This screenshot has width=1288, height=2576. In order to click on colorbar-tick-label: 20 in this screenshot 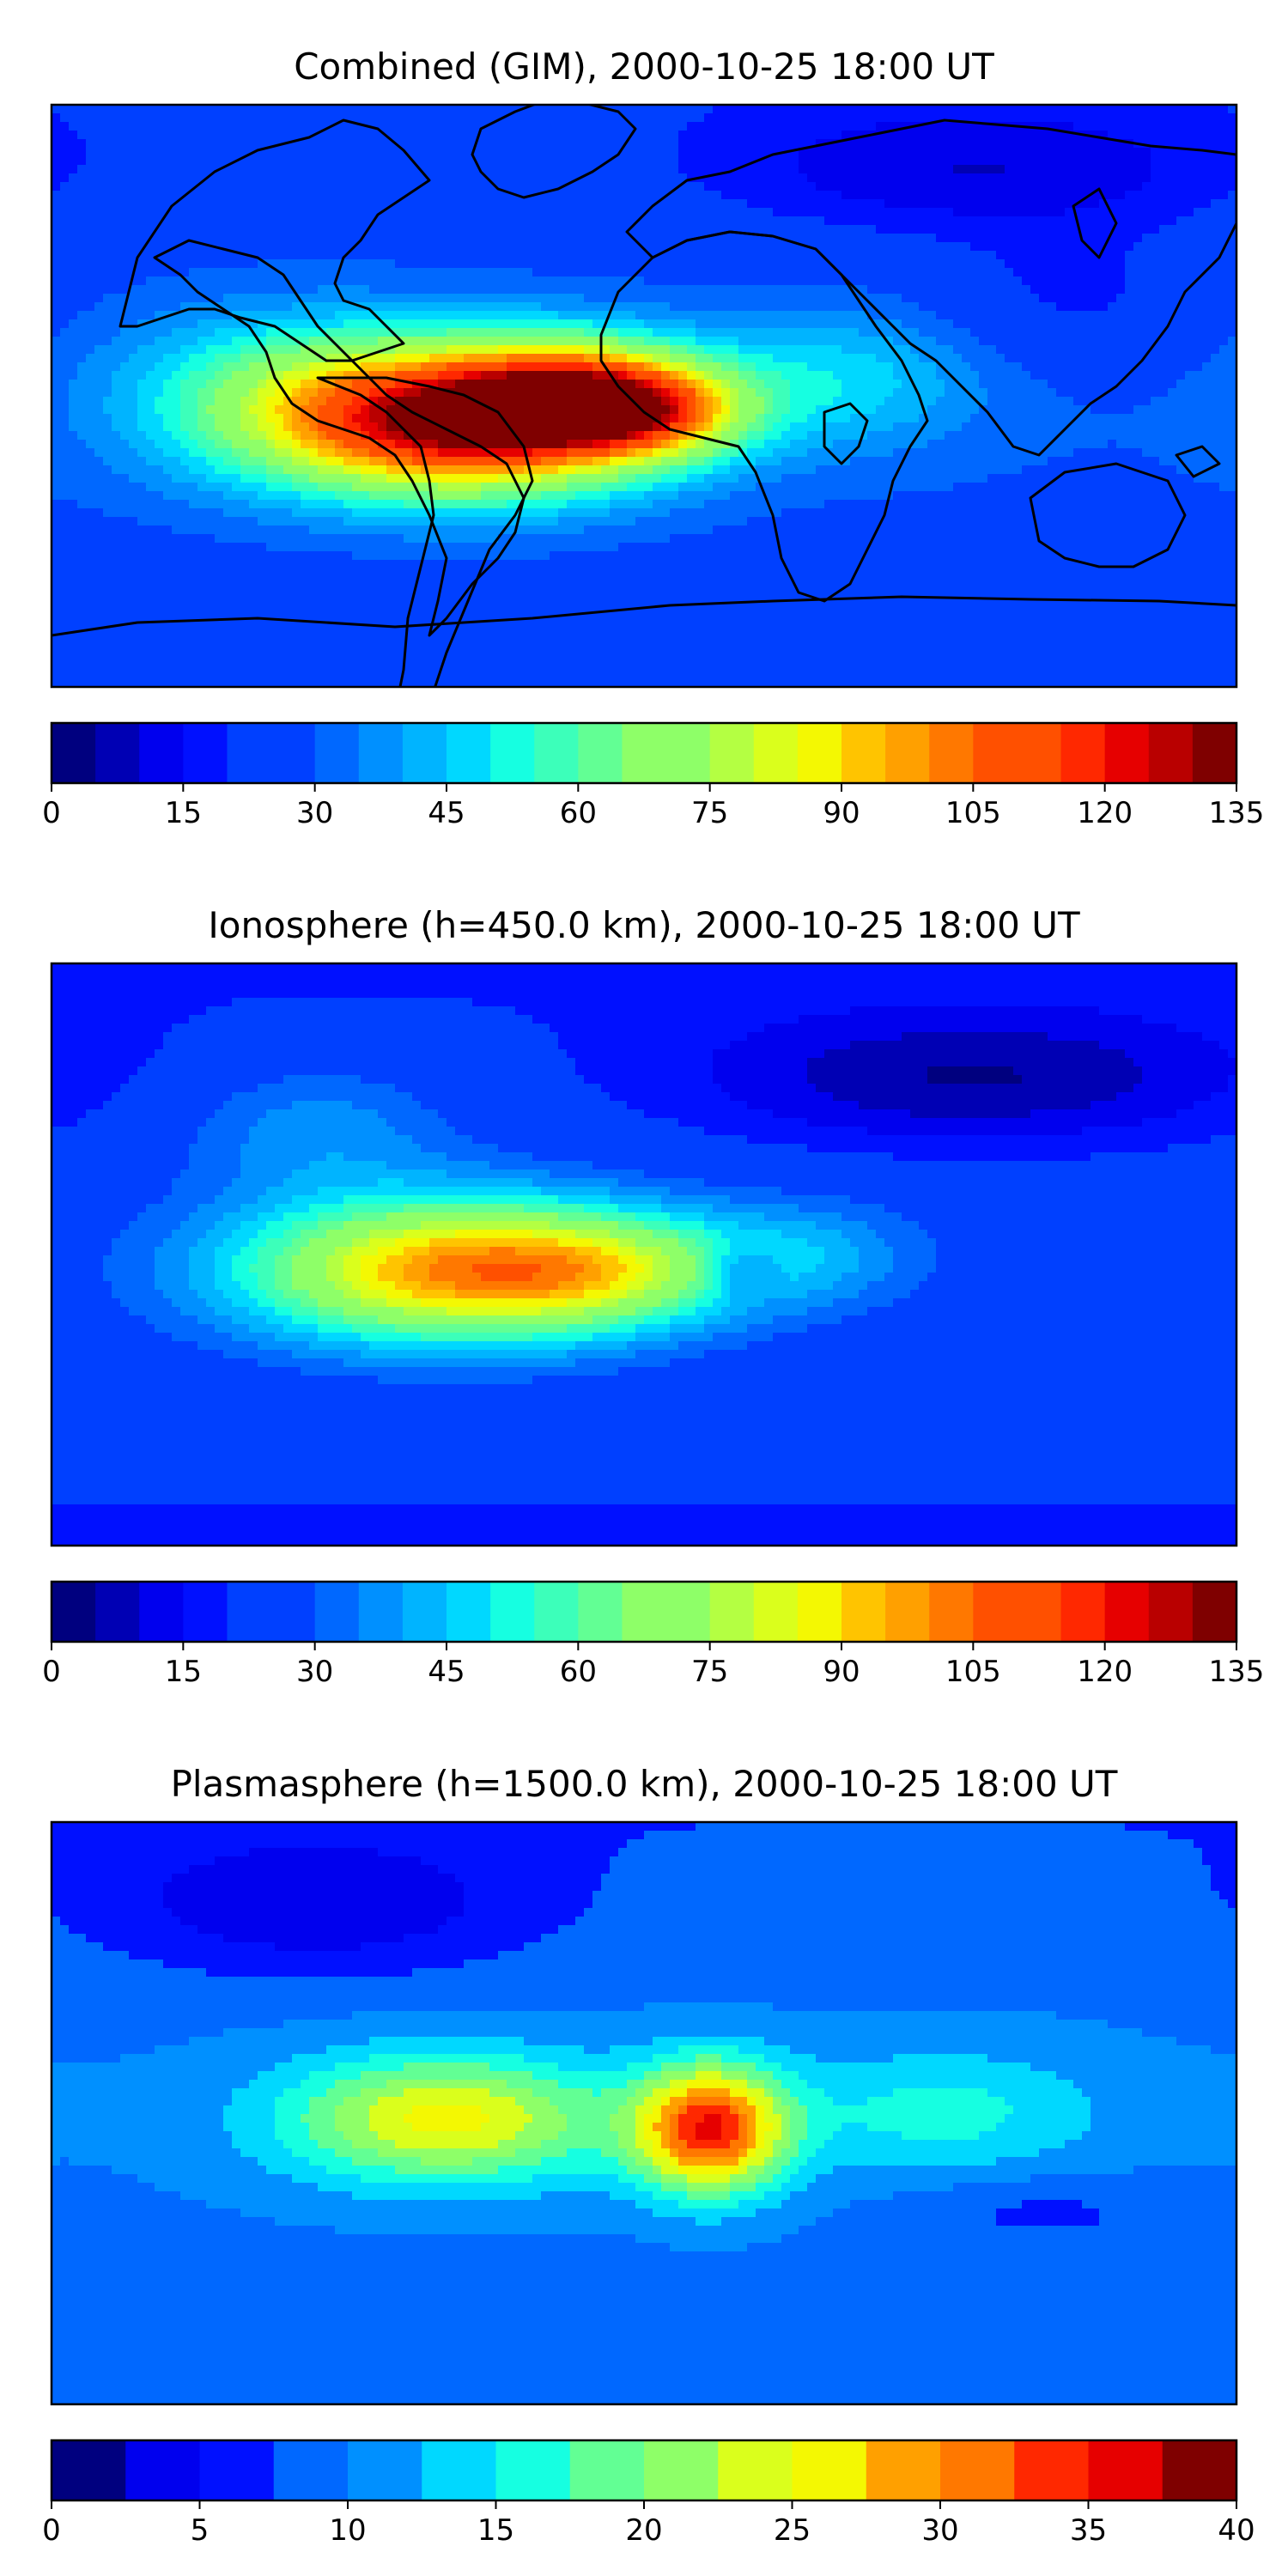, I will do `click(643, 2530)`.